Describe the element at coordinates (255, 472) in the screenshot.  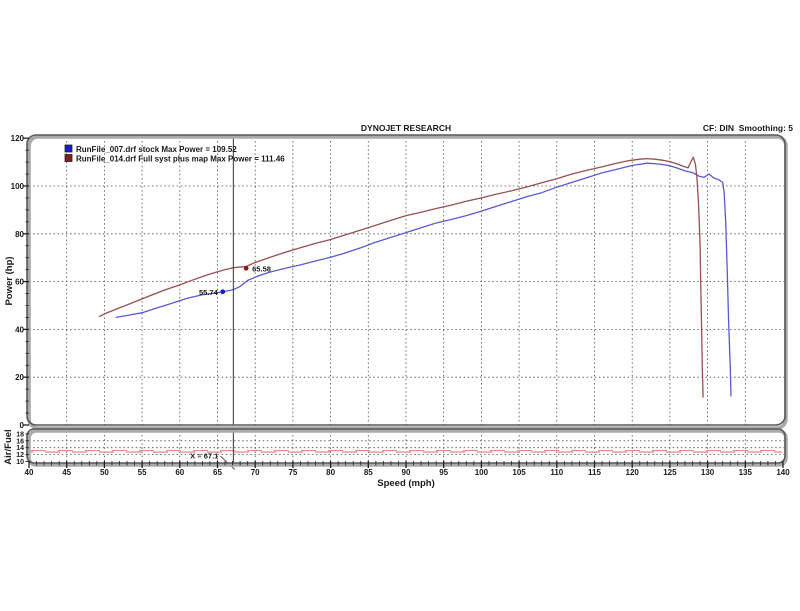
I see `speed-tick-label: 70` at that location.